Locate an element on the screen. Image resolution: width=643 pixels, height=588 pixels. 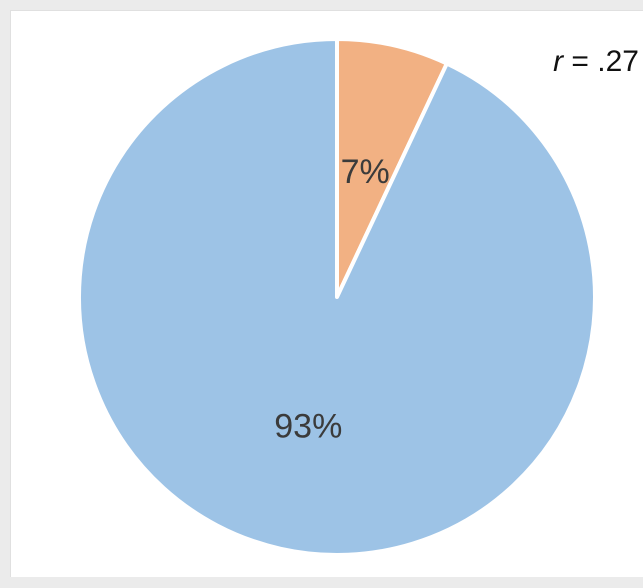
slice-label-1: 7% is located at coordinates (365, 172).